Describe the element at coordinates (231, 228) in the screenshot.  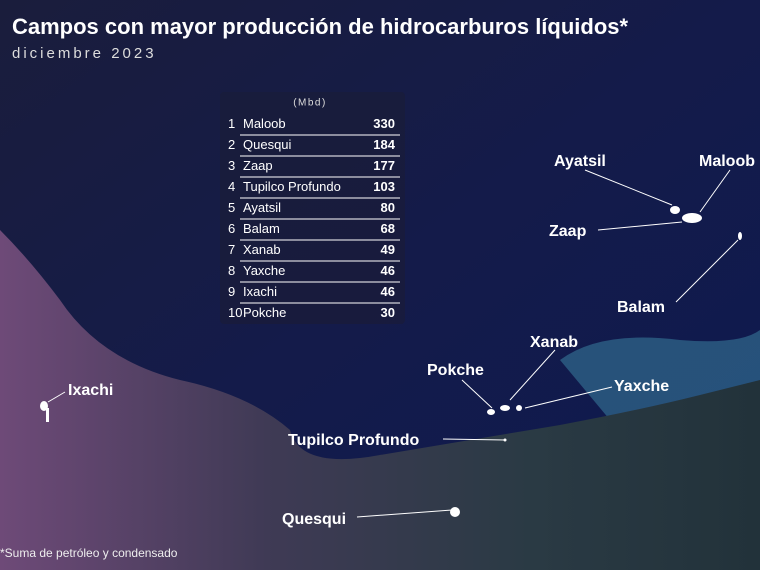
I see `rank: 6` at that location.